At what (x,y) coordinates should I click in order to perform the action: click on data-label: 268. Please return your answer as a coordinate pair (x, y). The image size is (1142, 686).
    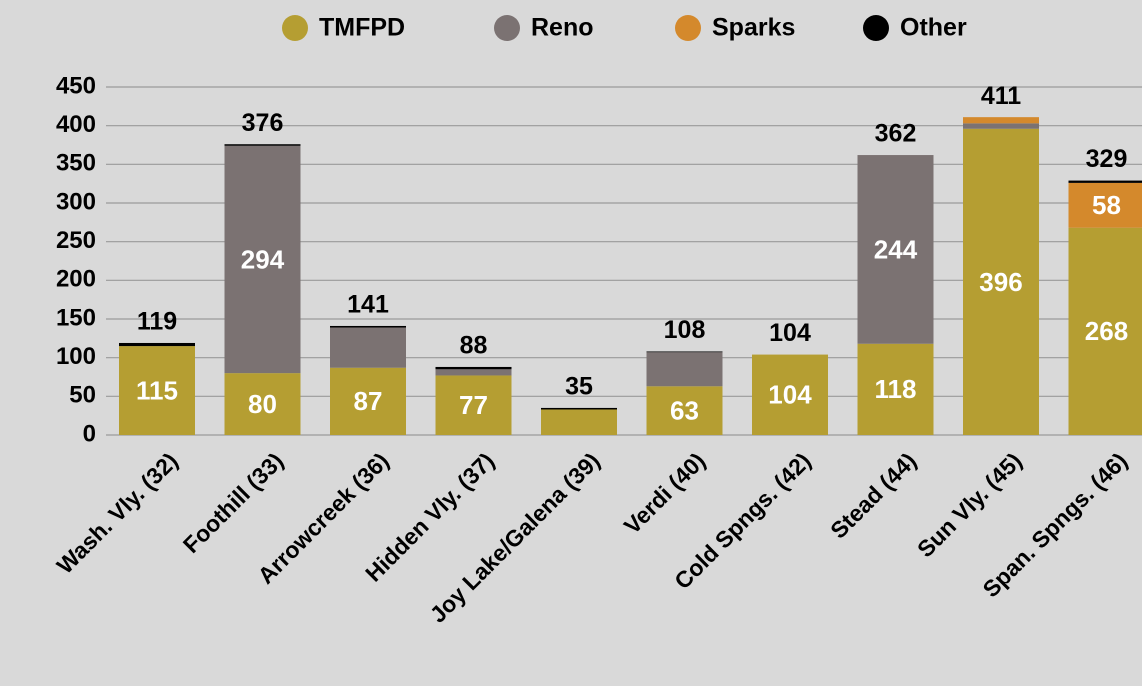
    Looking at the image, I should click on (1106, 331).